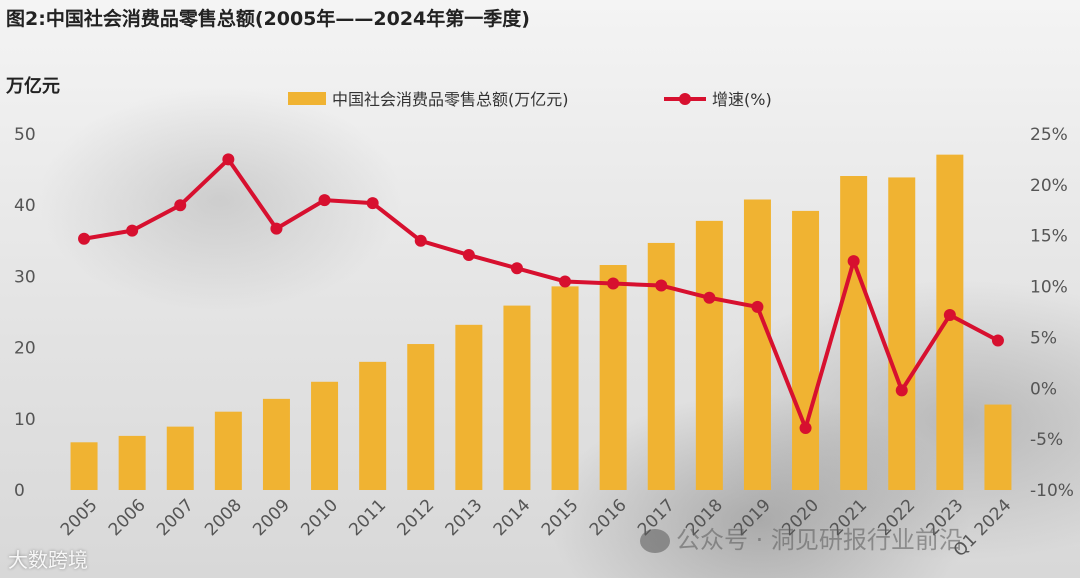  What do you see at coordinates (450, 99) in the screenshot?
I see `legend-bar-label: 中国社会消费品零售总额(万亿元)` at bounding box center [450, 99].